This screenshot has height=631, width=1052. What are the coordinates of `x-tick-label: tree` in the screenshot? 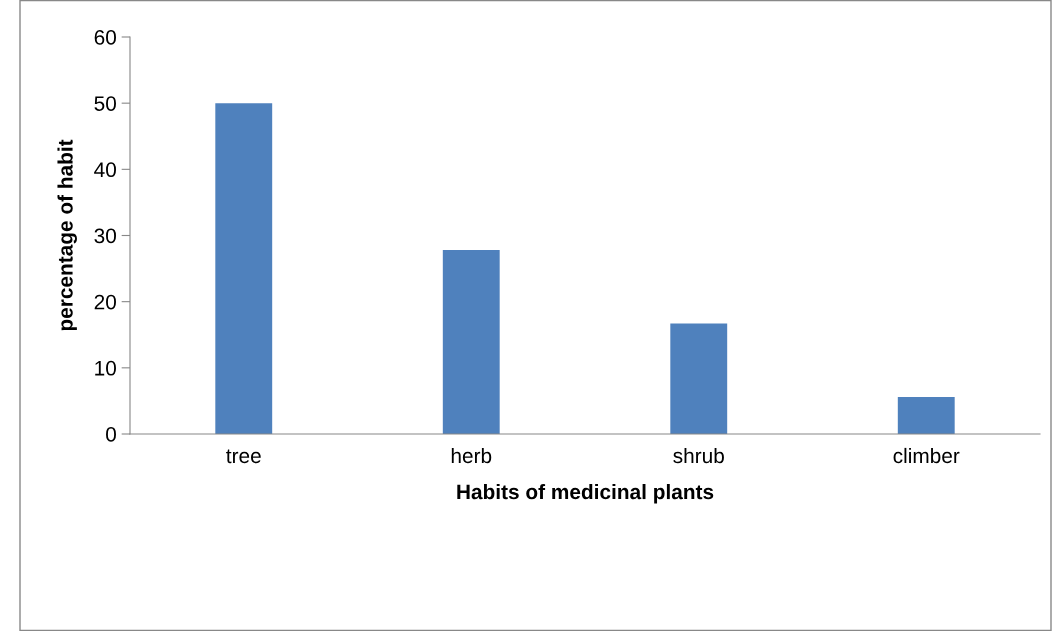 It's located at (243, 456).